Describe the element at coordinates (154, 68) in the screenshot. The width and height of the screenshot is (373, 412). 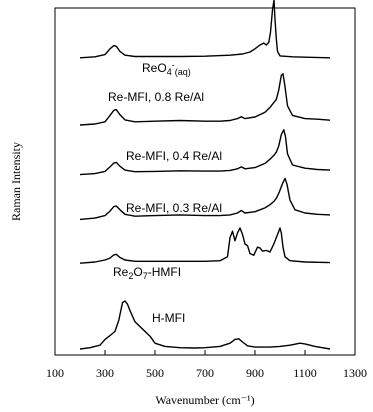
I see `series-label-part: ReO` at that location.